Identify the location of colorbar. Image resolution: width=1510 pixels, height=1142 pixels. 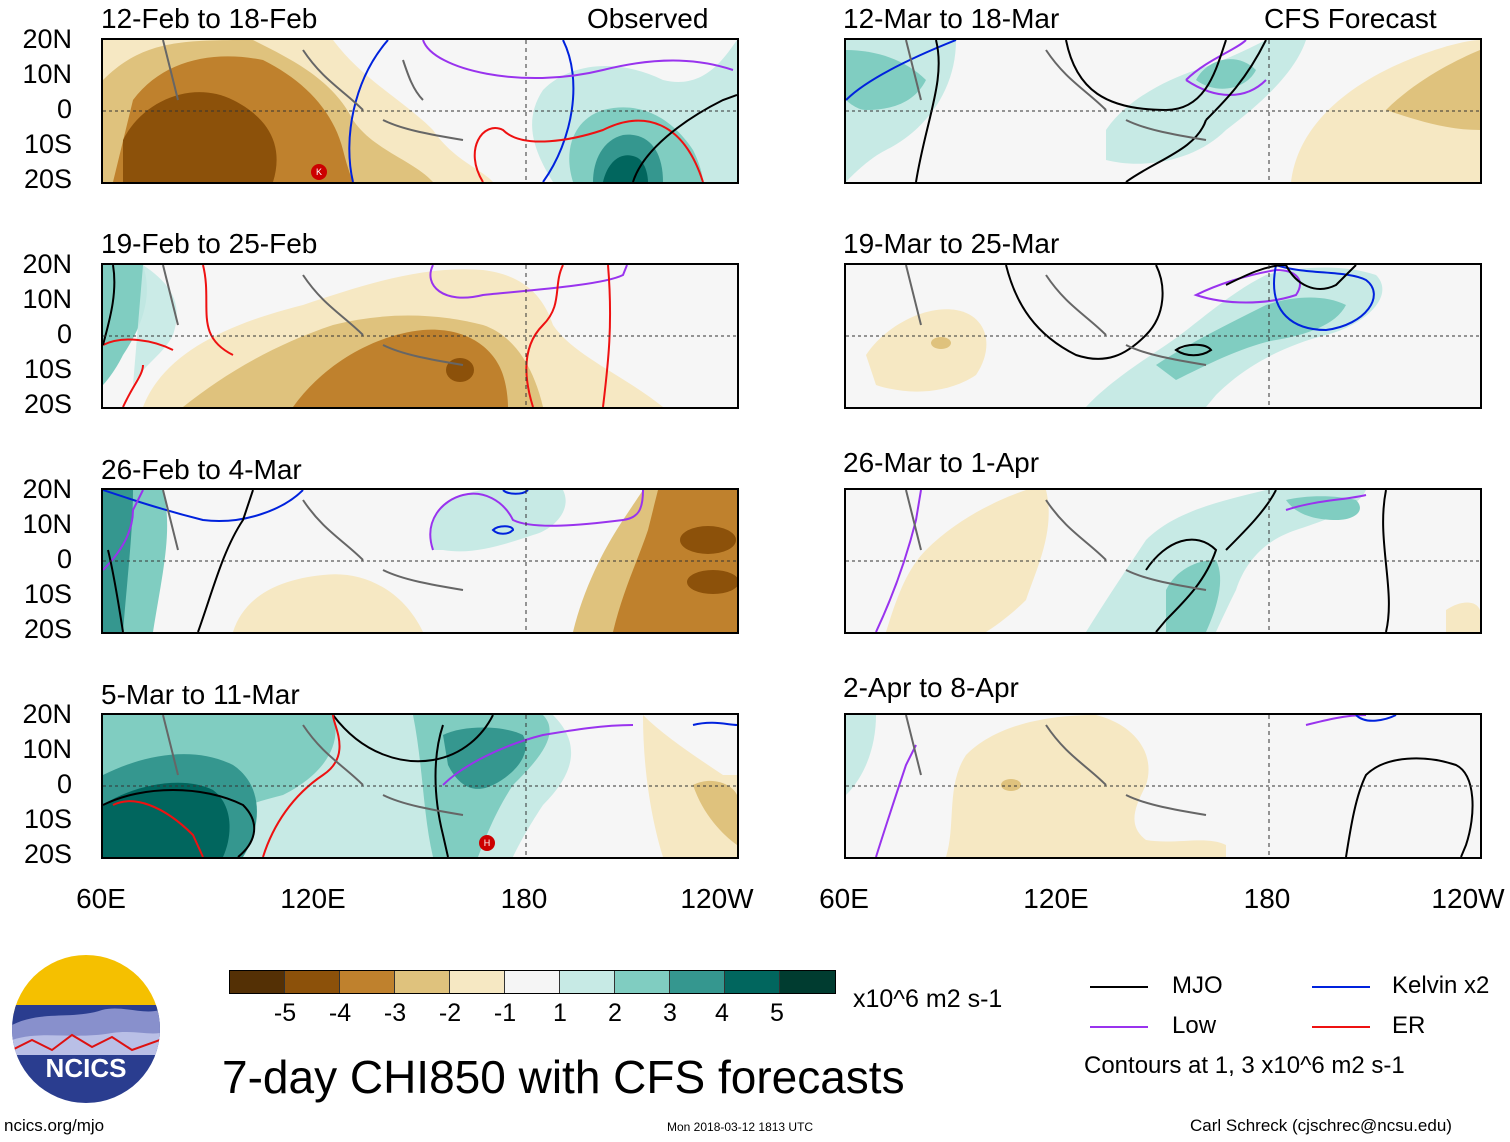
(532, 982).